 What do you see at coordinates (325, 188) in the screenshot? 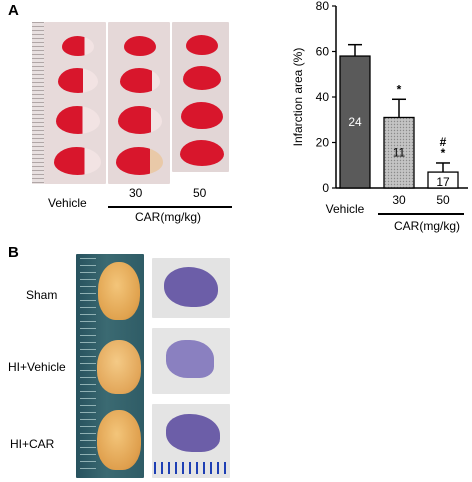
I see `y-tick-label: 0` at bounding box center [325, 188].